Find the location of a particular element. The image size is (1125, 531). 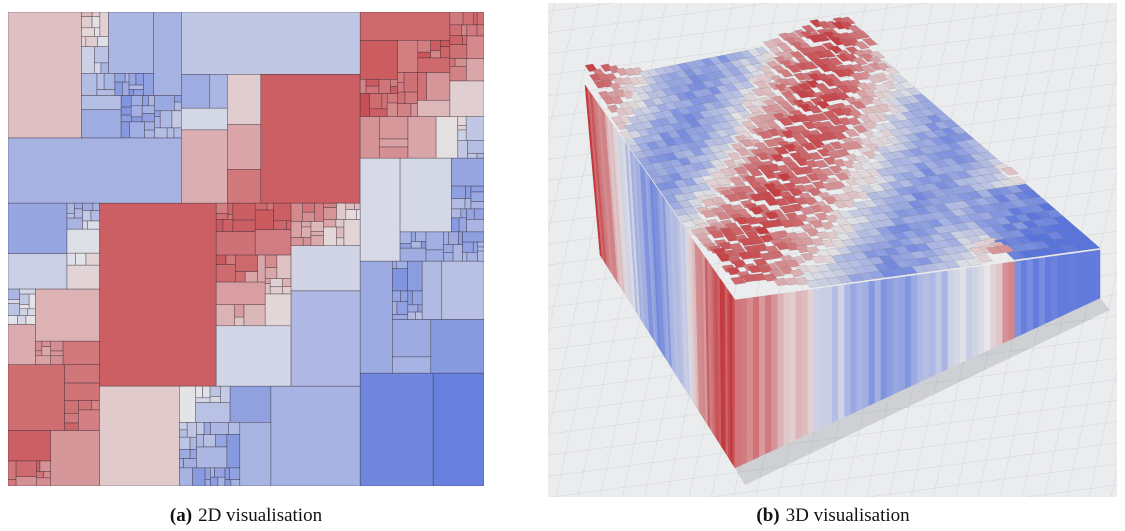

panel-label: (a) is located at coordinates (181, 515).